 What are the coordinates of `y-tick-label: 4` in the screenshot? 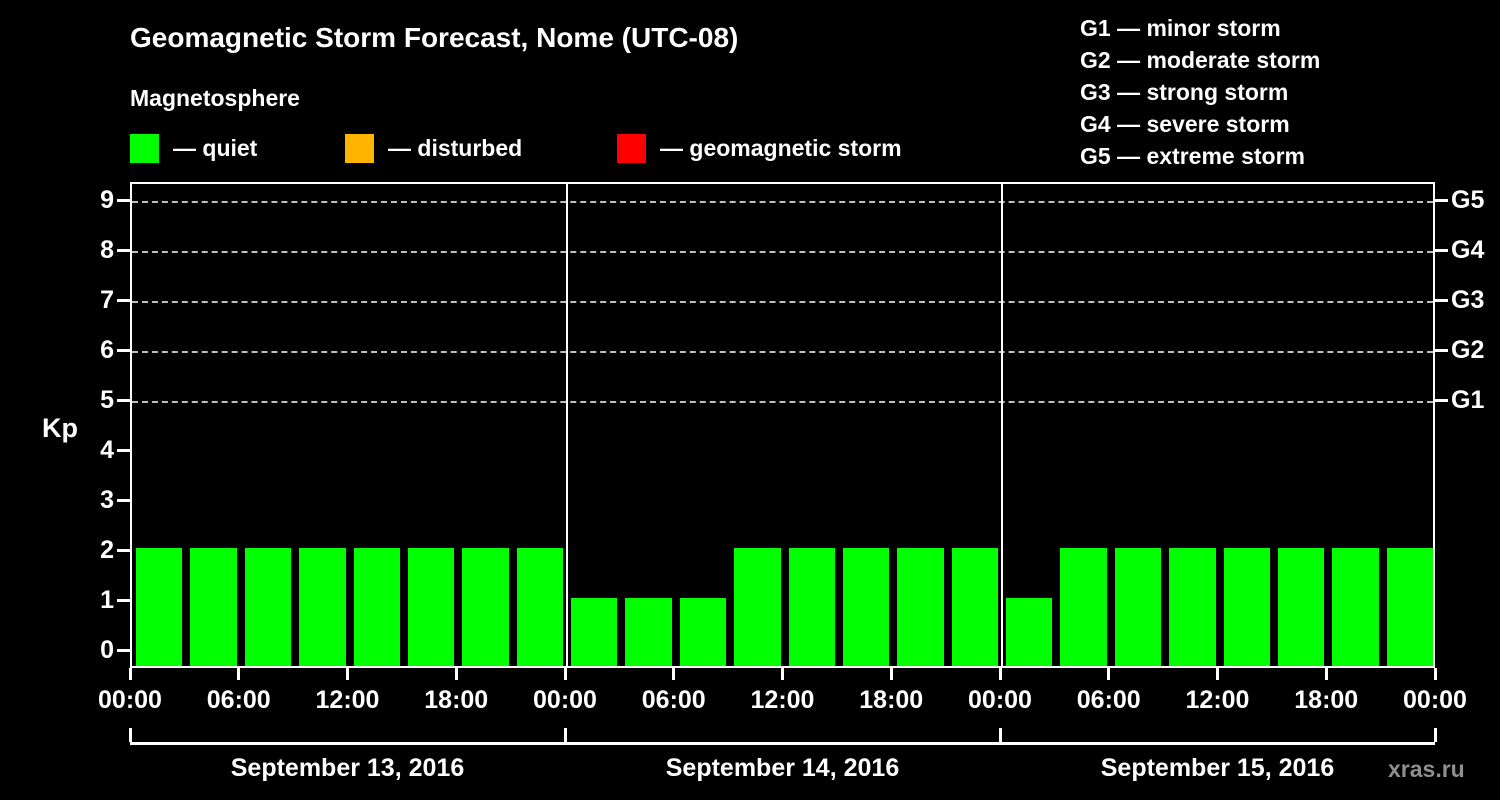 It's located at (107, 450).